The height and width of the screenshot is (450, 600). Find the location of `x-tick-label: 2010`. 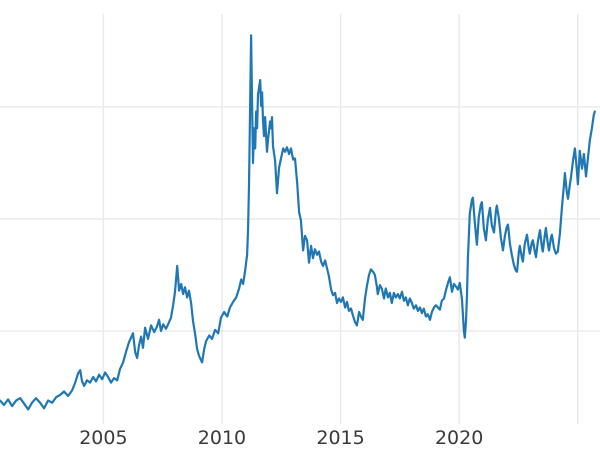

x-tick-label: 2010 is located at coordinates (222, 438).